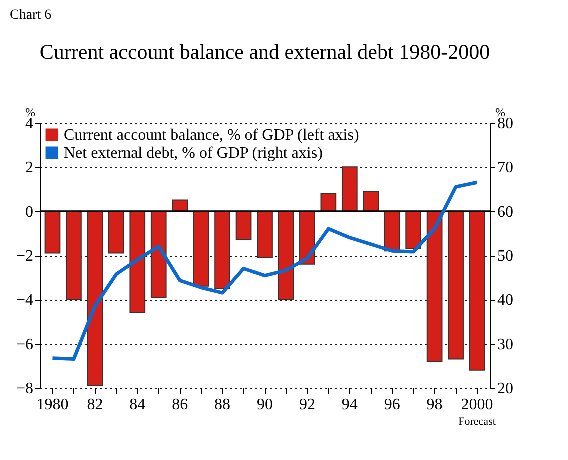 The image size is (568, 460). Describe the element at coordinates (193, 153) in the screenshot. I see `legend-label: Net external debt, % of GDP (right axis)` at that location.